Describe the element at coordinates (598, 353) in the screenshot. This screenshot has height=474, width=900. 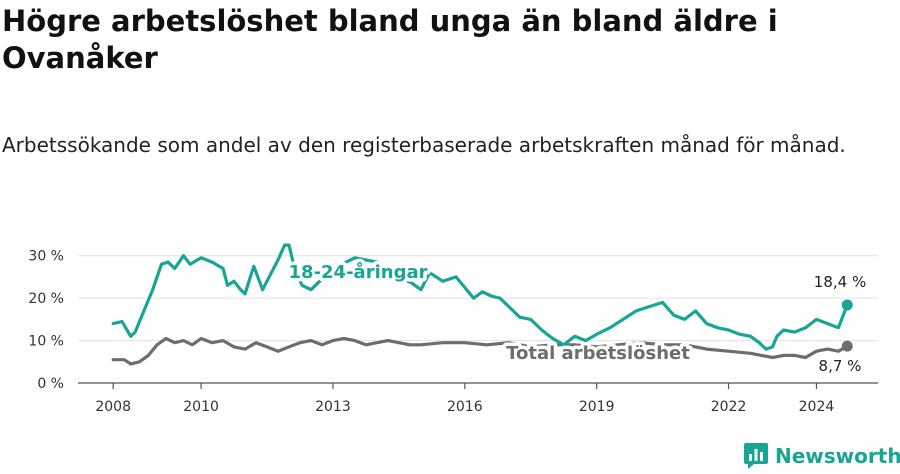
I see `series-label-total: Total arbetslöshet` at that location.